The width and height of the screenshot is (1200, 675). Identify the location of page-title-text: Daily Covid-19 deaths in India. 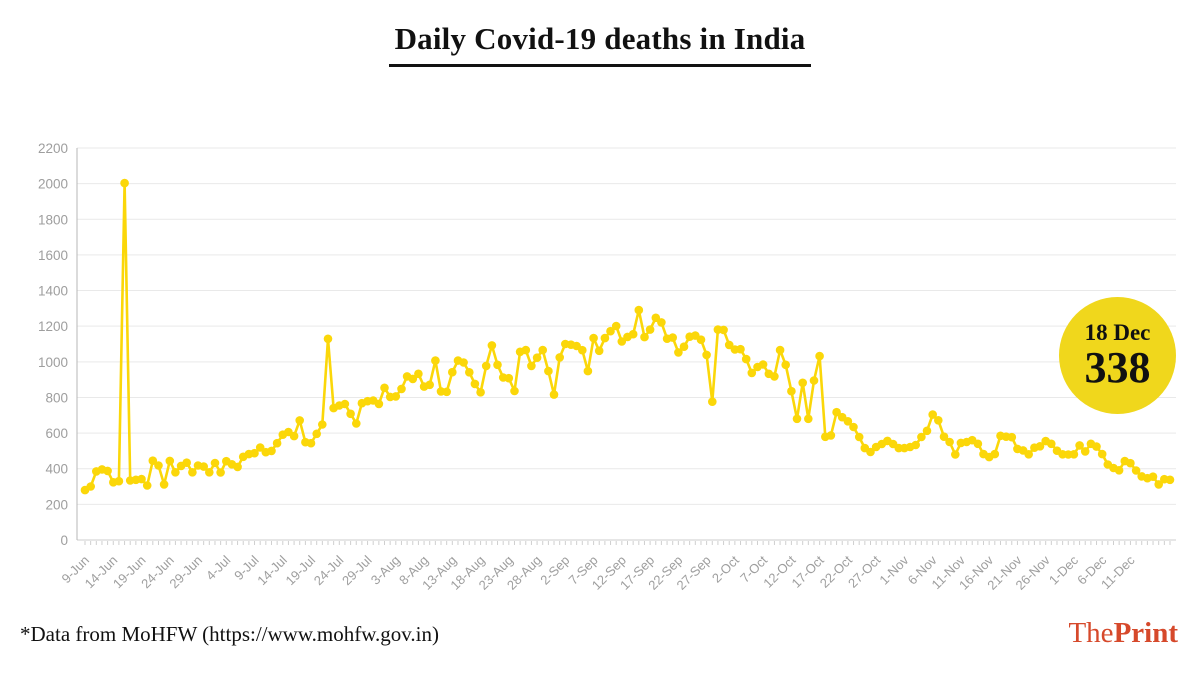
(600, 44).